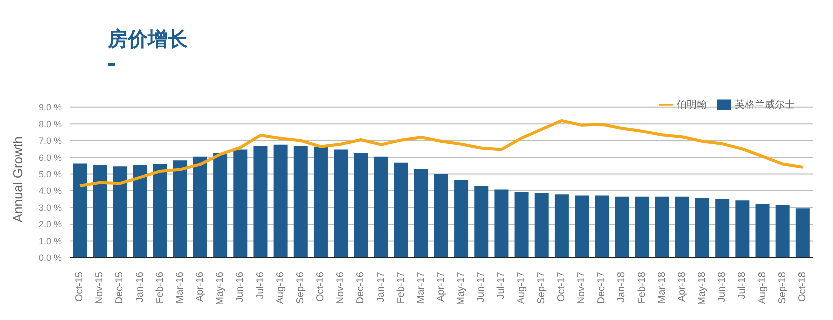 The image size is (833, 320). Describe the element at coordinates (120, 288) in the screenshot. I see `x-tick-label: Dec-15` at that location.